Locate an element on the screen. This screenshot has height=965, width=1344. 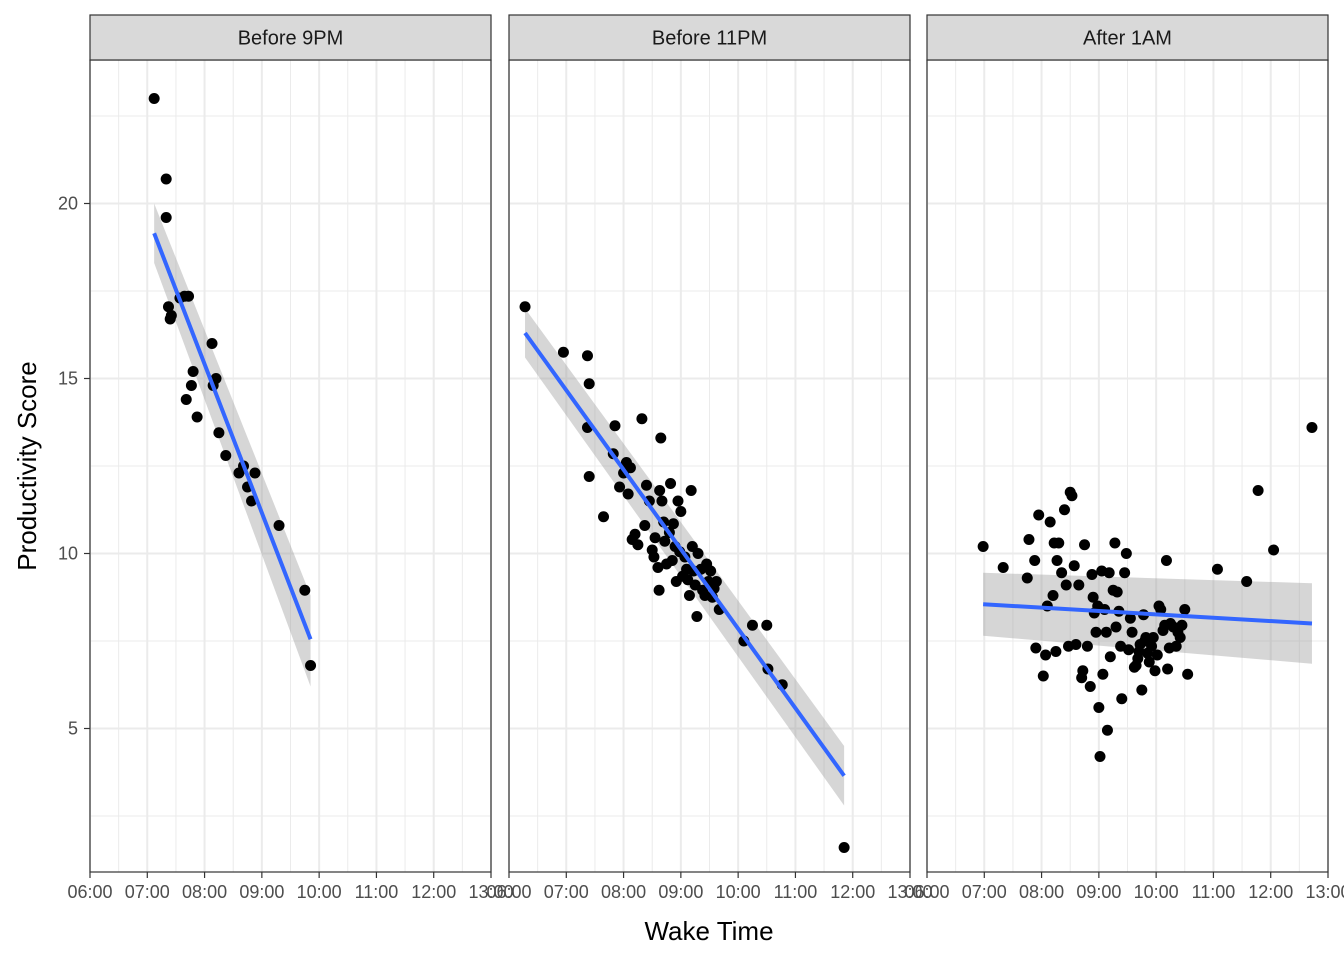
x-axis-title: Wake Time is located at coordinates (708, 931).